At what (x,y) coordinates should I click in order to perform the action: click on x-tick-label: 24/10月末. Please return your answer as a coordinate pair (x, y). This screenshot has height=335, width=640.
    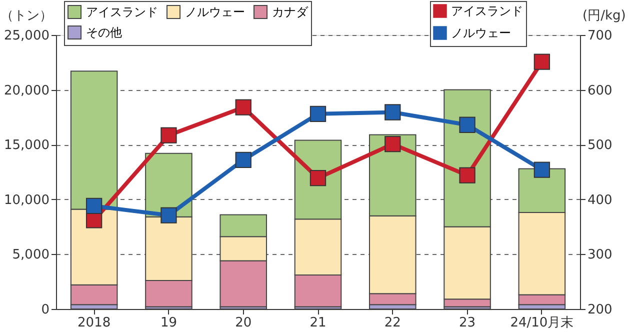
    Looking at the image, I should click on (542, 323).